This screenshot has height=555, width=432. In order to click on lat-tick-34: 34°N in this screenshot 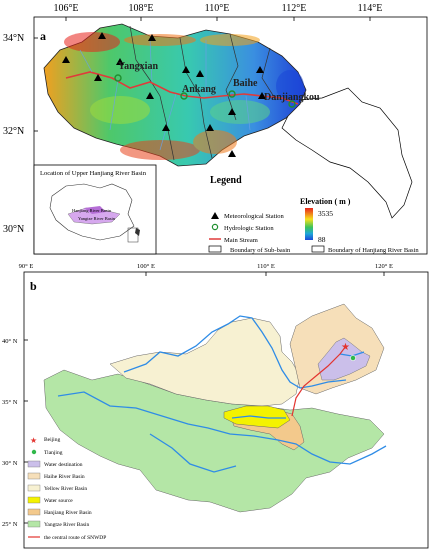, I will do `click(13, 38)`.